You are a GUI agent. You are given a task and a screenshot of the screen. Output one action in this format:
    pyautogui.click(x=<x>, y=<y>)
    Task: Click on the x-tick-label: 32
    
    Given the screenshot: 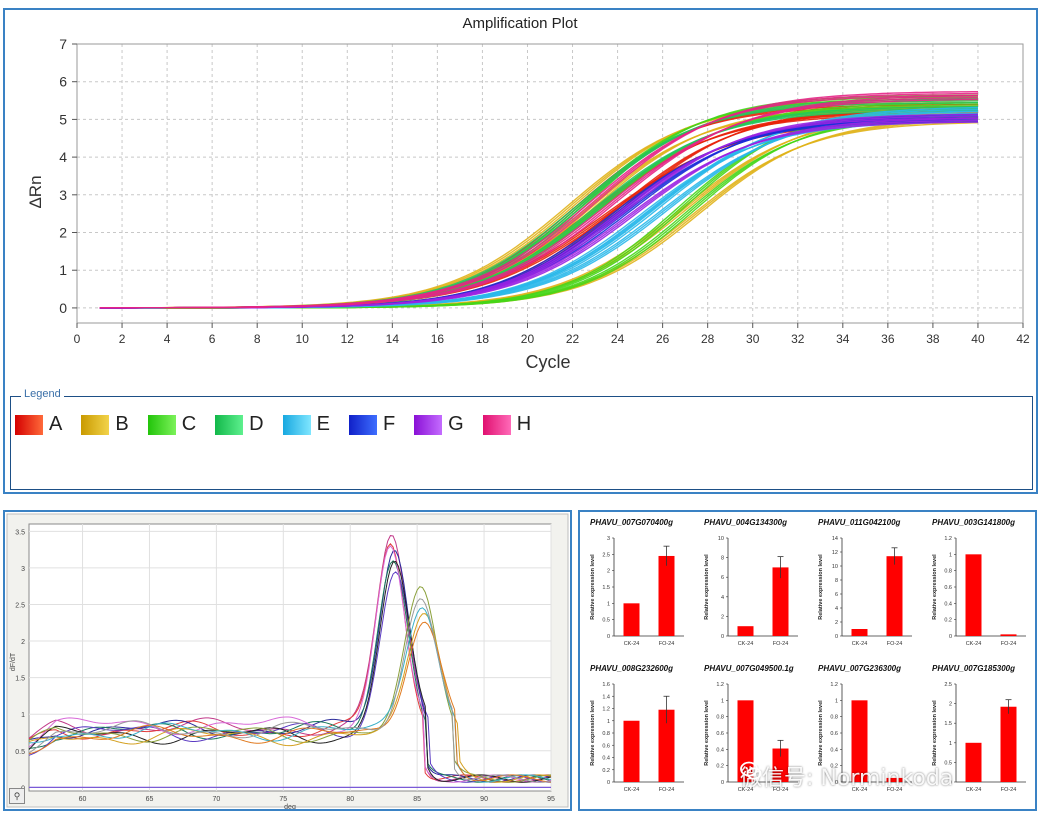 What is the action you would take?
    pyautogui.click(x=798, y=339)
    